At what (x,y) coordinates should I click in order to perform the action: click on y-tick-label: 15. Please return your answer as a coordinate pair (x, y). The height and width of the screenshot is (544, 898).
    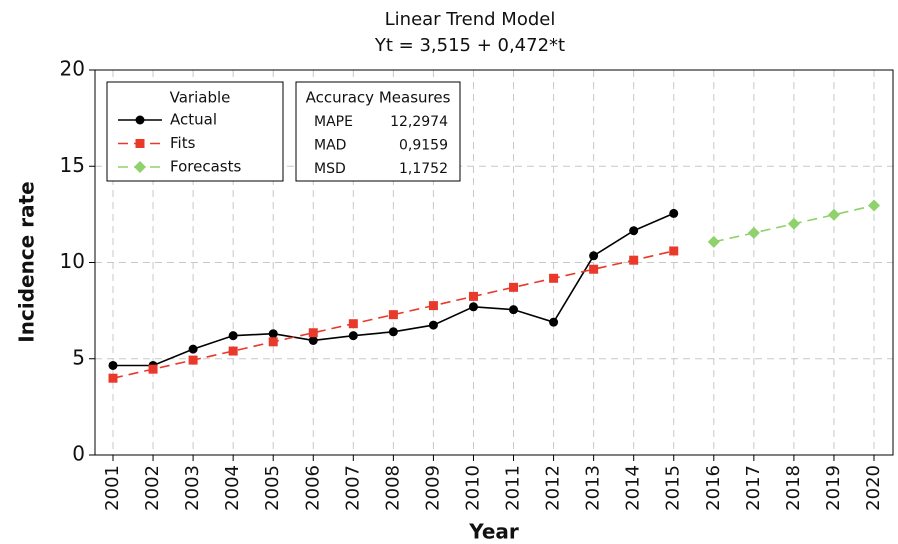
    Looking at the image, I should click on (72, 165).